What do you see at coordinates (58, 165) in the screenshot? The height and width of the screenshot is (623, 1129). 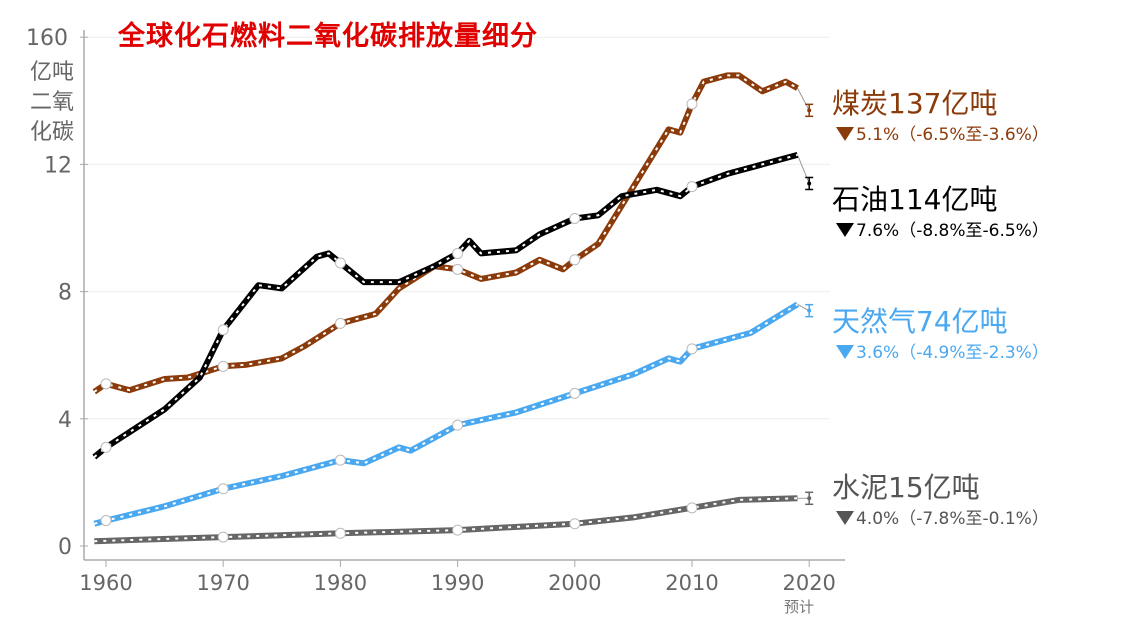 I see `y-tick-label: 12` at bounding box center [58, 165].